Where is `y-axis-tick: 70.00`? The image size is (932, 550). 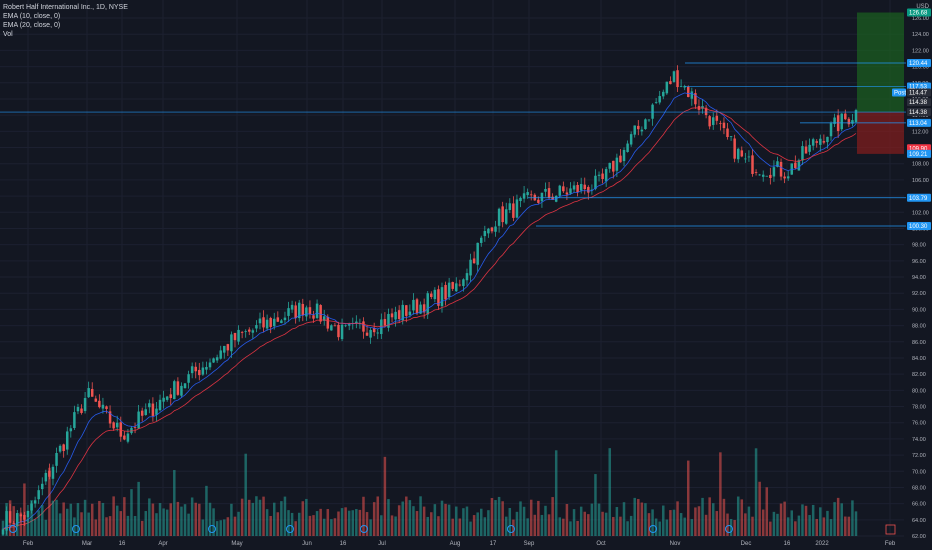 y-axis-tick: 70.00 is located at coordinates (919, 472).